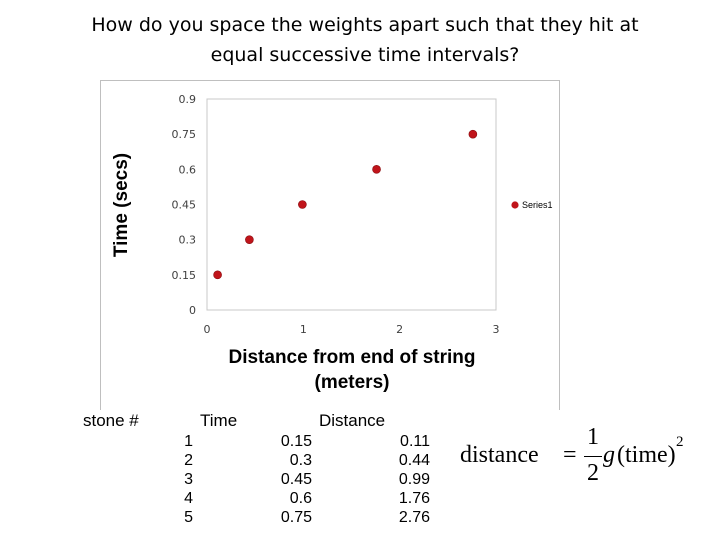  Describe the element at coordinates (296, 479) in the screenshot. I see `table-cell-time: 0.45` at that location.